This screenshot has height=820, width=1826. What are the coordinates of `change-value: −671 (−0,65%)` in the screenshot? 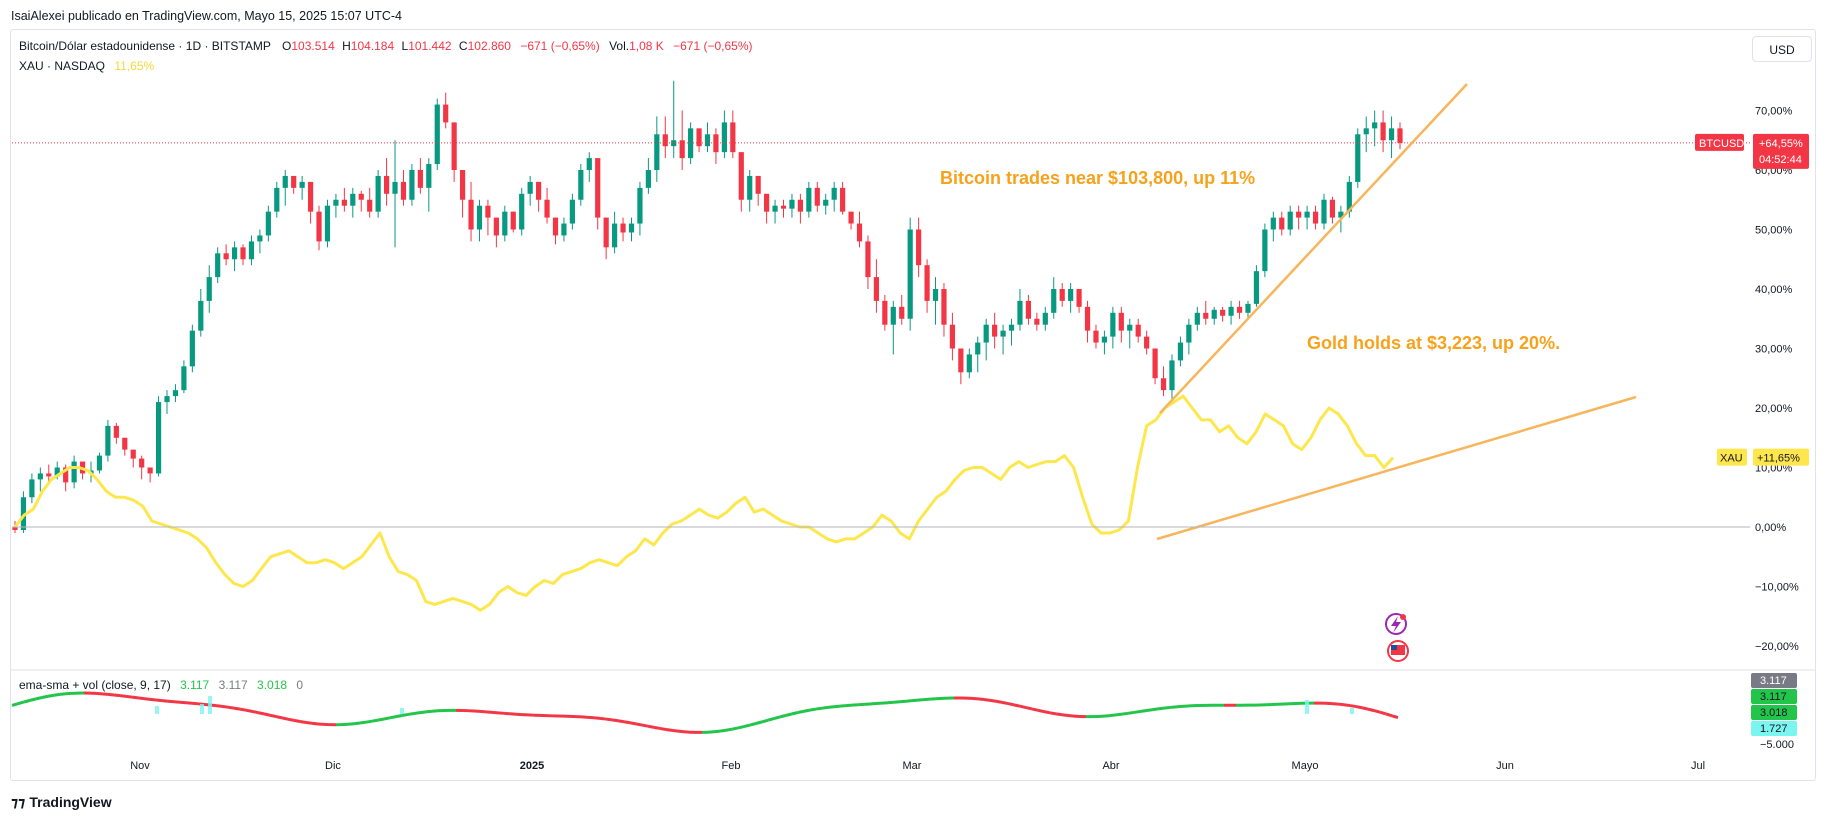 It's located at (560, 46).